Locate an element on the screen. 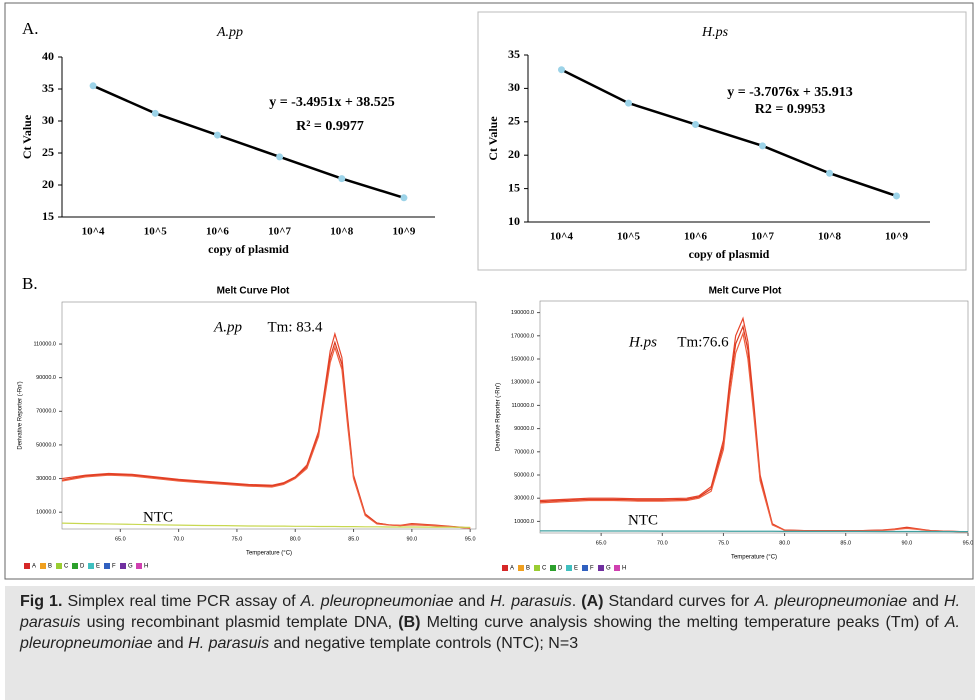 The height and width of the screenshot is (700, 977). y-tick-label: 10 is located at coordinates (514, 221).